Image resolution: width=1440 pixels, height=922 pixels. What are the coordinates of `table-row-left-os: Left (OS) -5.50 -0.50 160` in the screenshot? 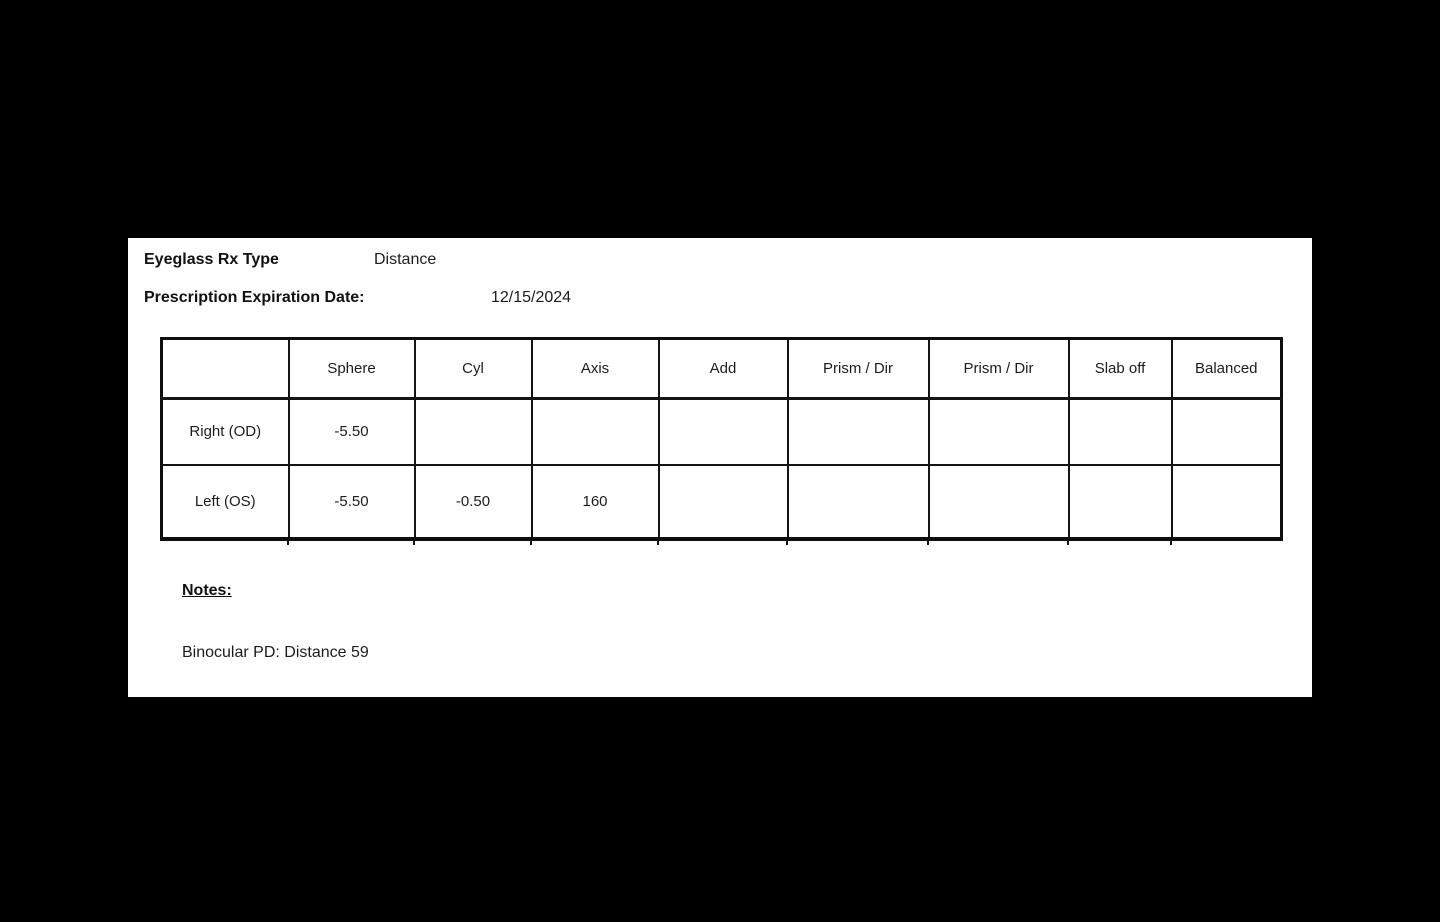 It's located at (721, 501).